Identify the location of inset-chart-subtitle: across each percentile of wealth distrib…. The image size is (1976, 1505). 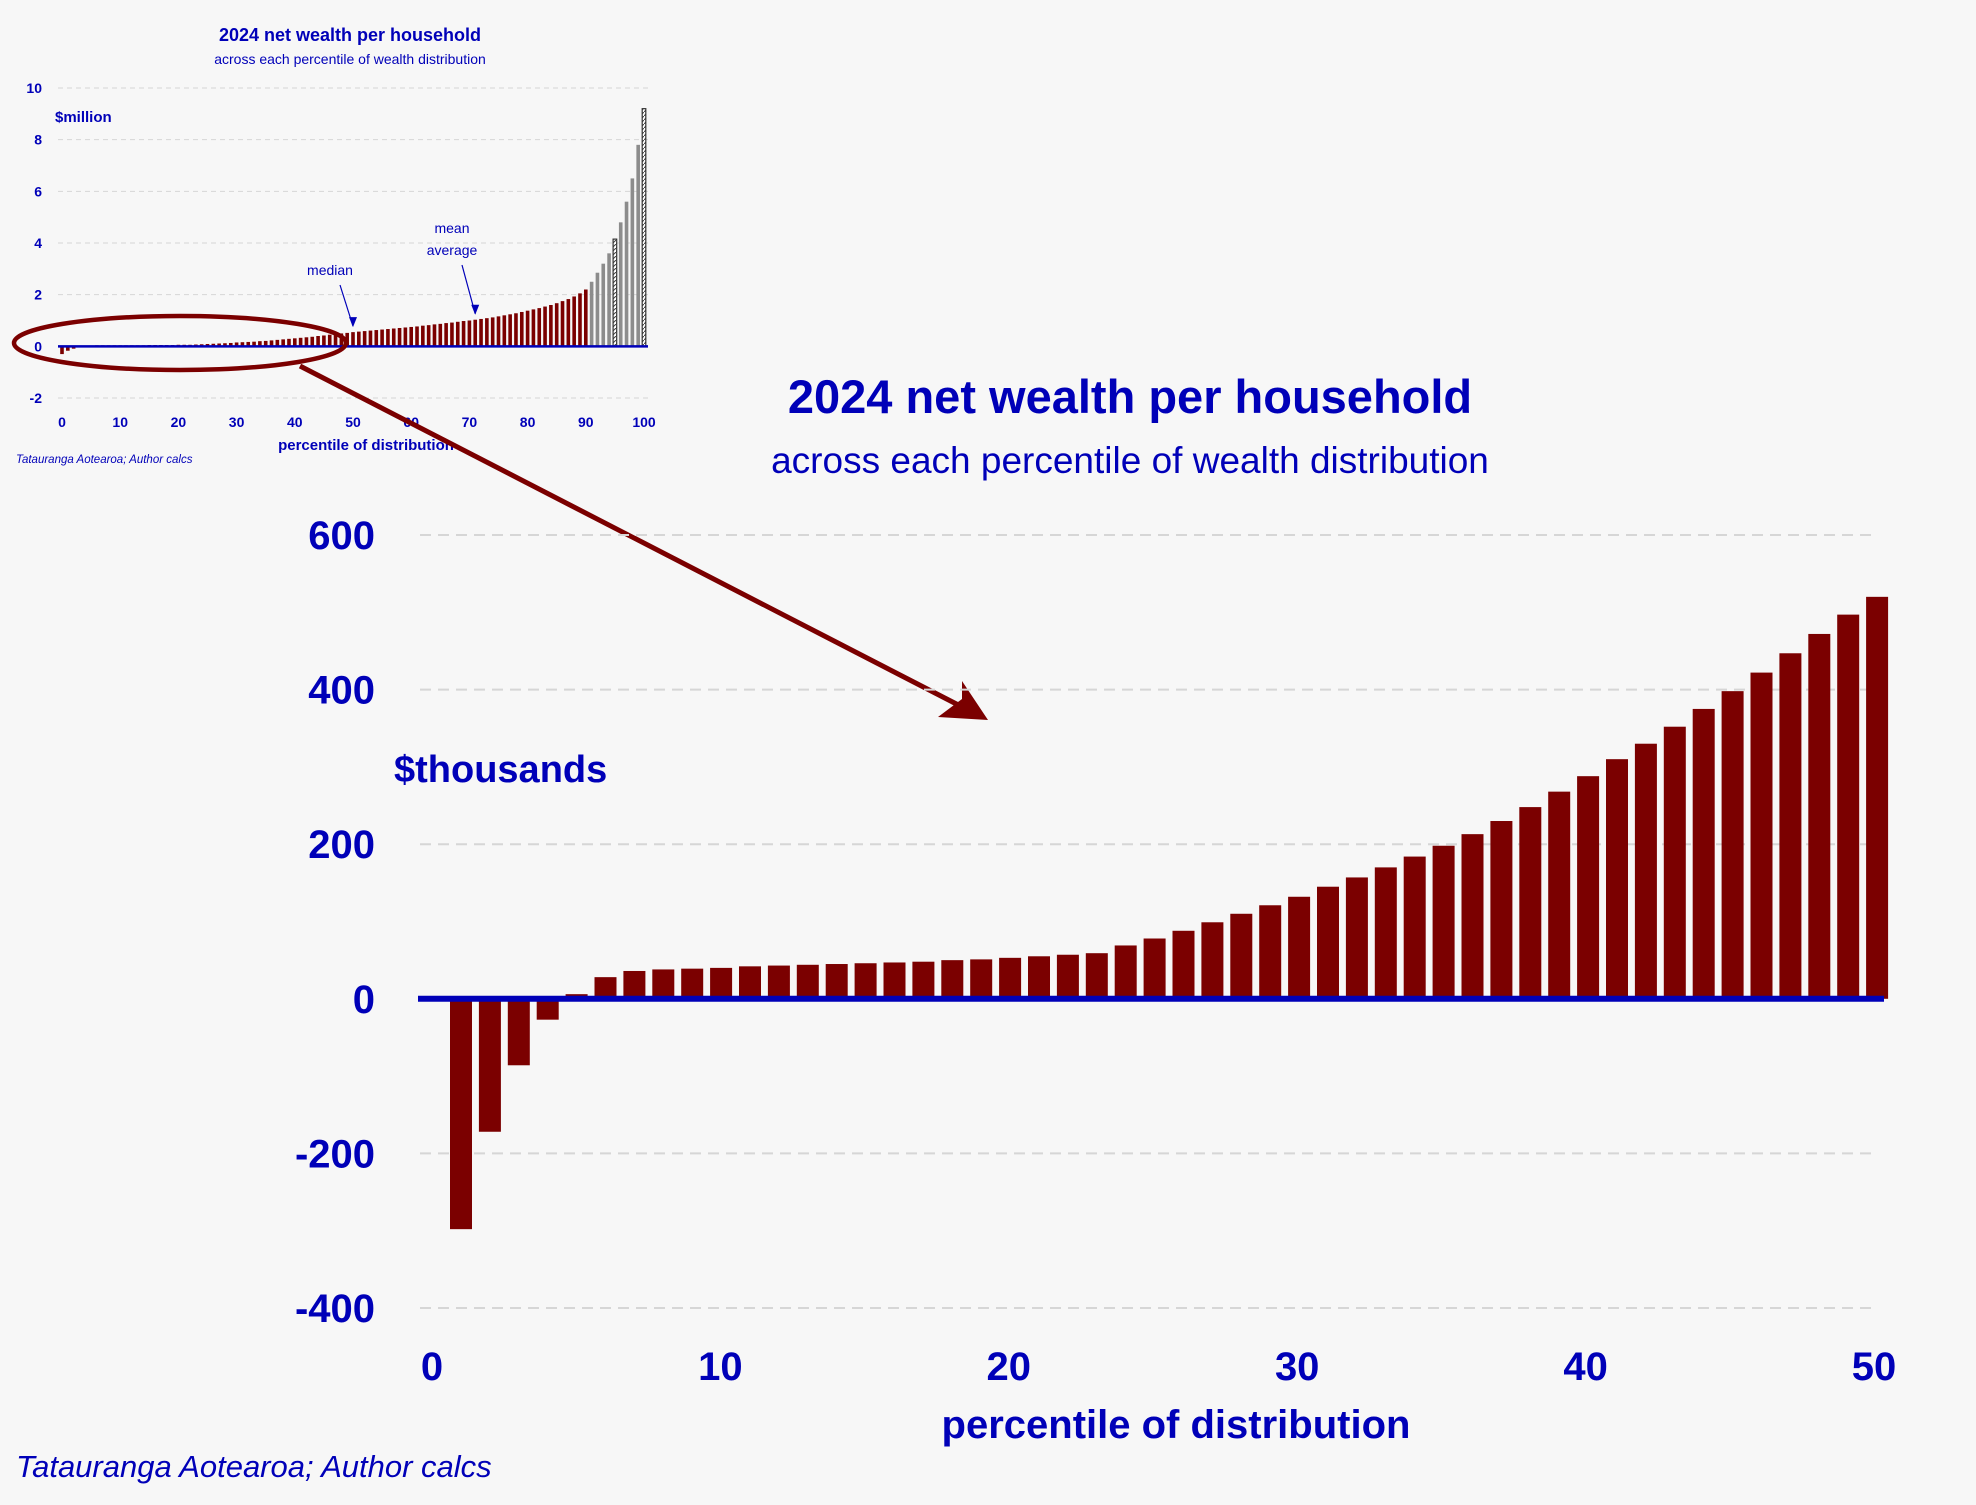
(350, 59).